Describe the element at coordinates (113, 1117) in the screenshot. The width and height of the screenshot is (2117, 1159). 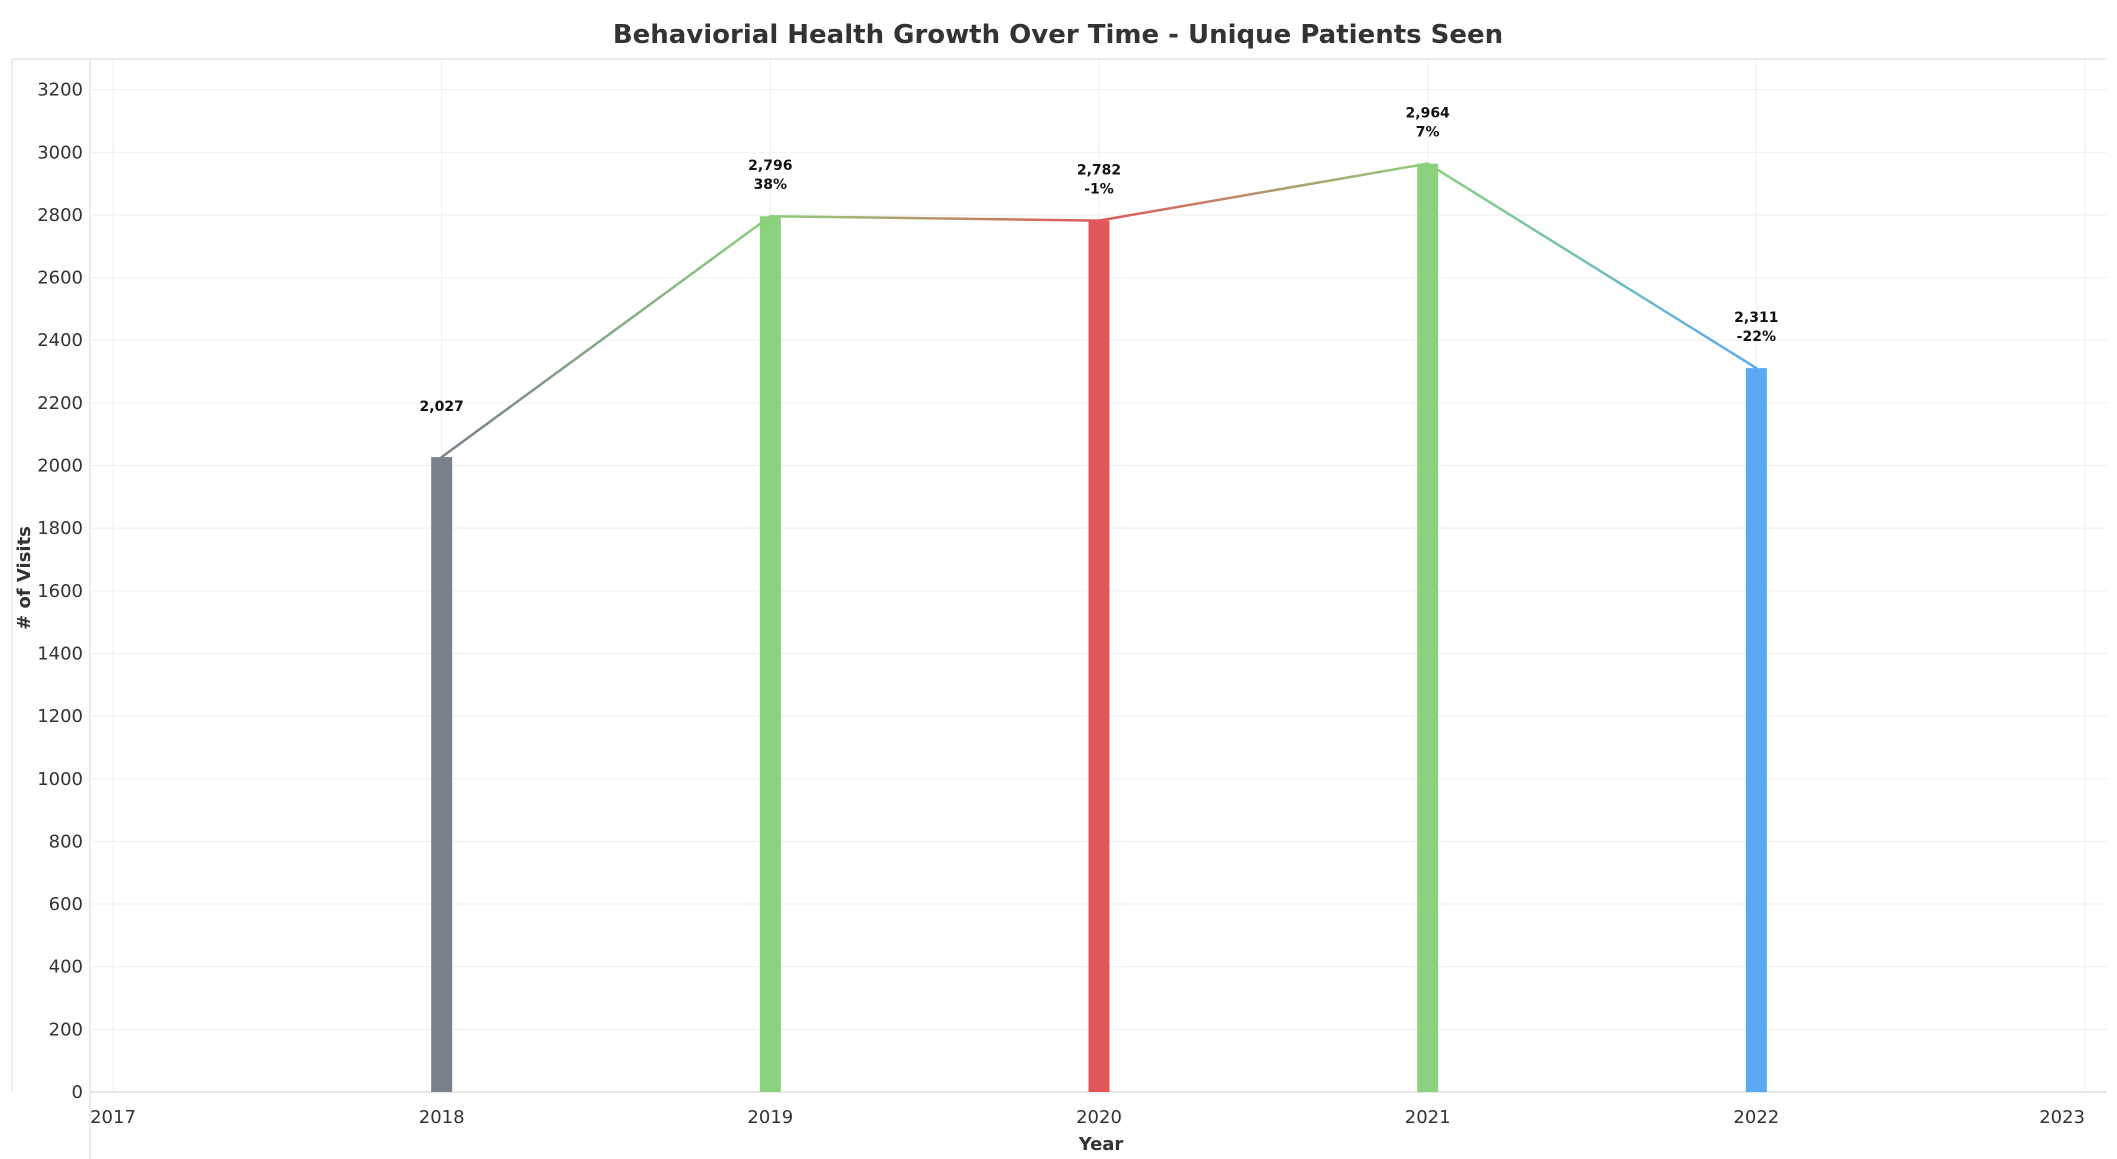
I see `x-tick-label: 2017` at that location.